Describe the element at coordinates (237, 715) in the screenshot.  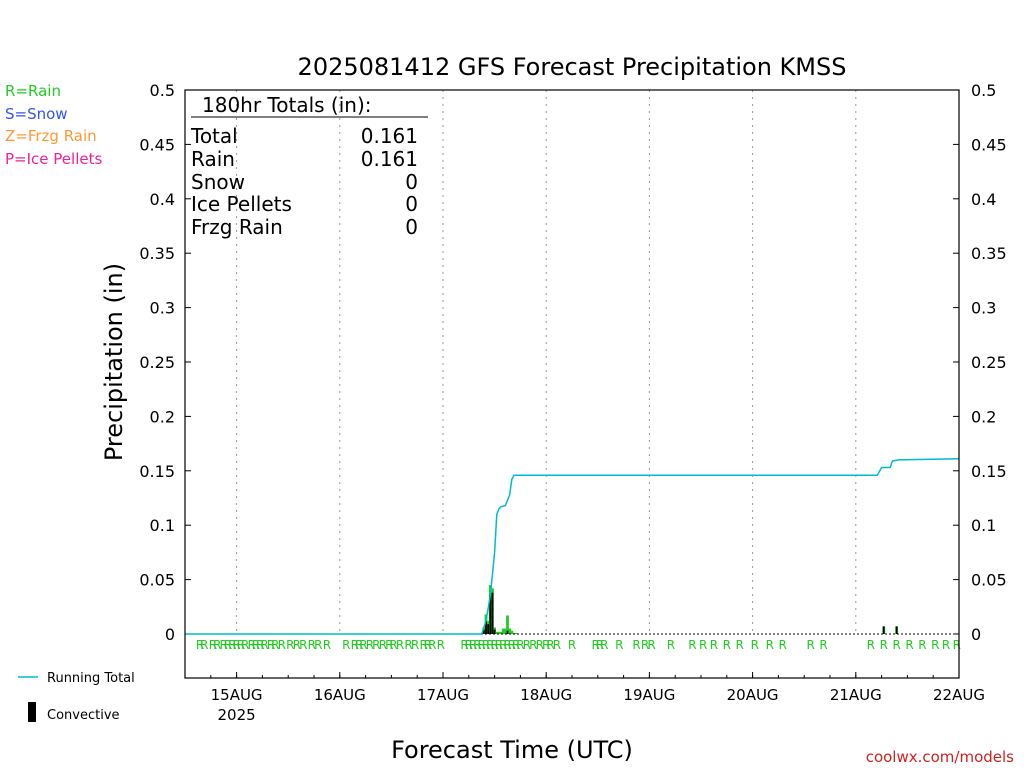
I see `x-tick-sublabel: 2025` at that location.